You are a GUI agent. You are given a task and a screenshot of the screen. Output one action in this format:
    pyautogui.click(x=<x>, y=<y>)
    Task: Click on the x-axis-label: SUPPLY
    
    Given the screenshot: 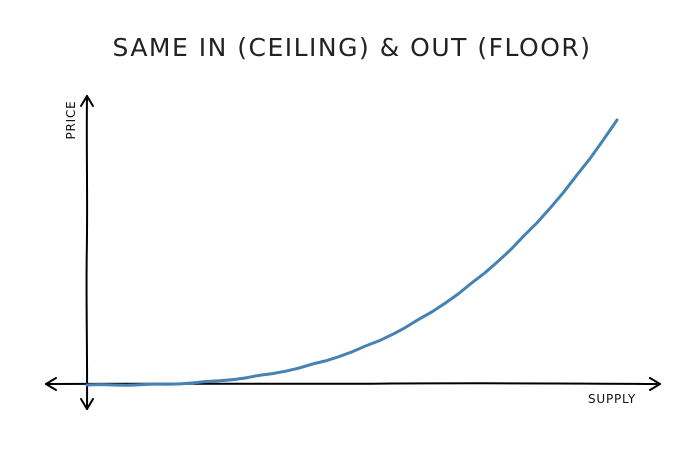 What is the action you would take?
    pyautogui.click(x=612, y=399)
    